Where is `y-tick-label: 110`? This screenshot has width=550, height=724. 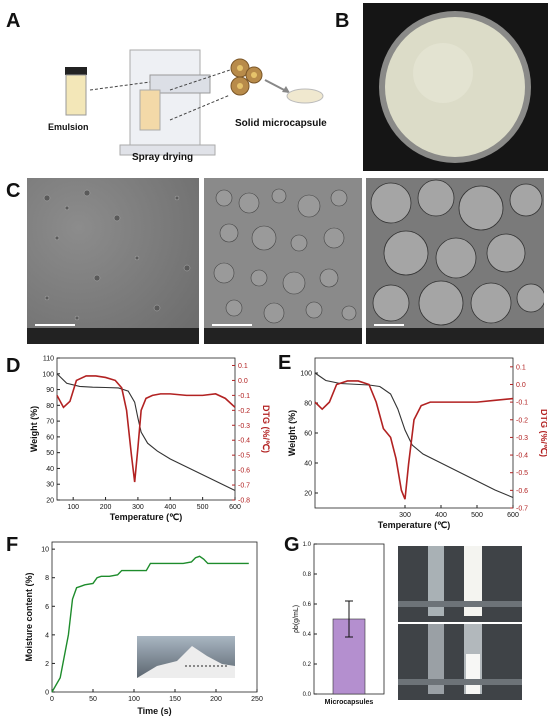
y-tick-label: 110 is located at coordinates (48, 359).